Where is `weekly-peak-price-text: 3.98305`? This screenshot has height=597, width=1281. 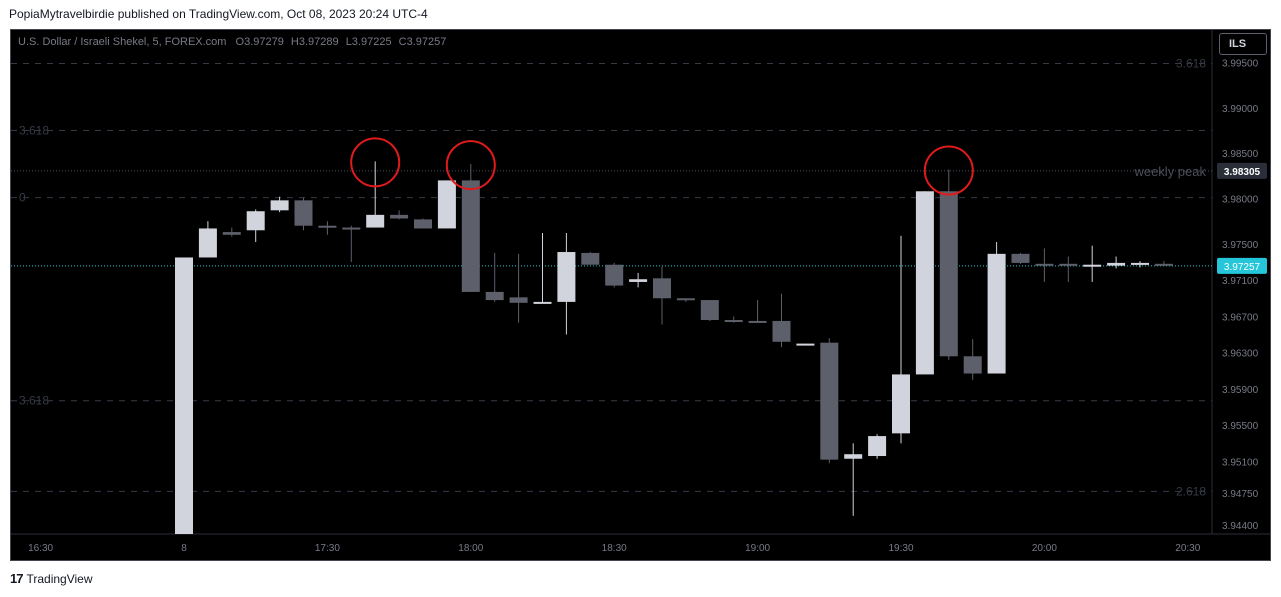
weekly-peak-price-text: 3.98305 is located at coordinates (1242, 172).